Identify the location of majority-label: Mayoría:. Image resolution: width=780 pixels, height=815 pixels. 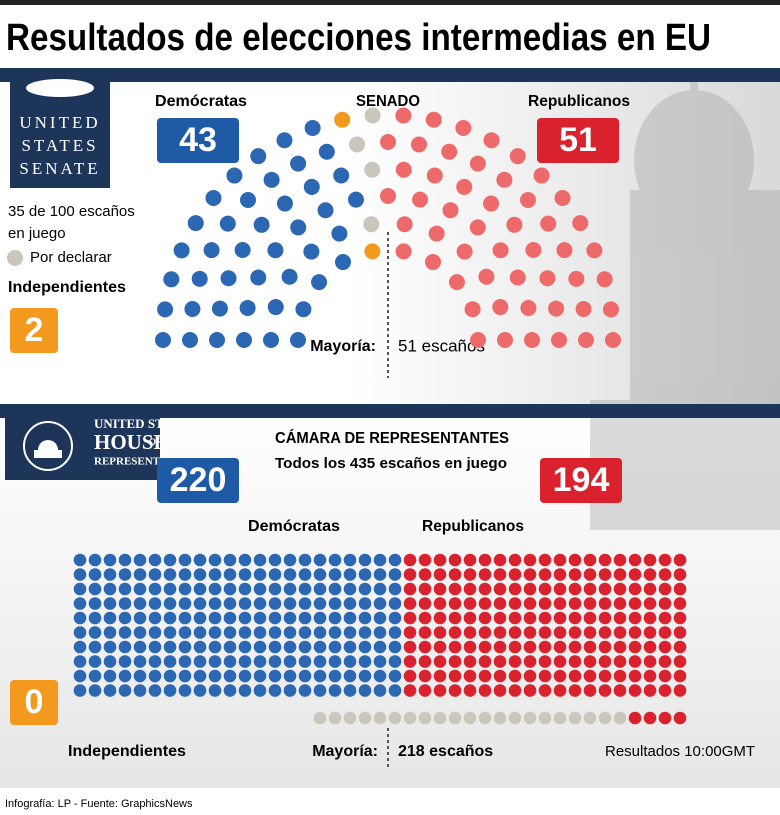
(343, 346).